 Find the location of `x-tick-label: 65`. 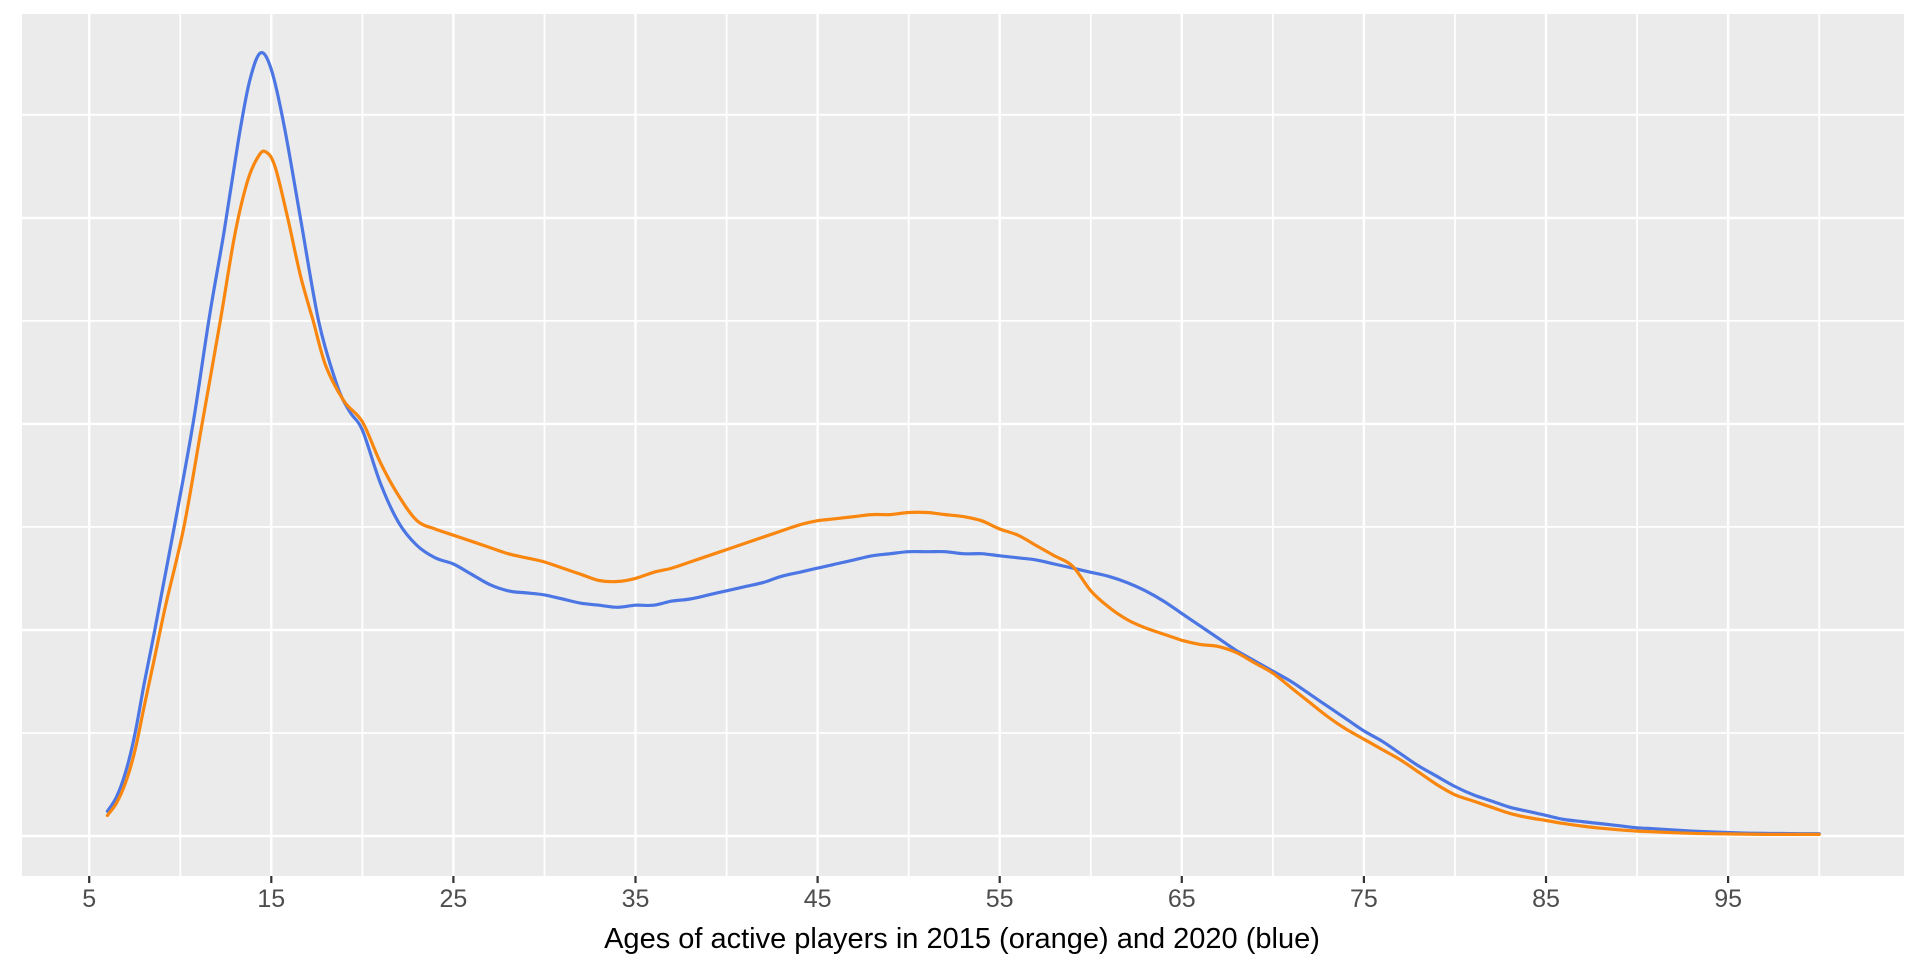

x-tick-label: 65 is located at coordinates (1182, 899).